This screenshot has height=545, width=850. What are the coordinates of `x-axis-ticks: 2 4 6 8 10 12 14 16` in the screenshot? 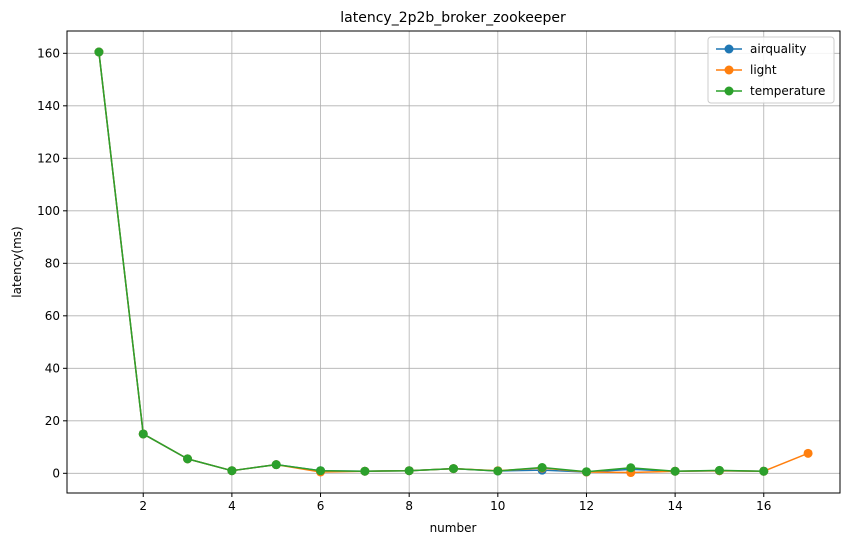 It's located at (455, 503).